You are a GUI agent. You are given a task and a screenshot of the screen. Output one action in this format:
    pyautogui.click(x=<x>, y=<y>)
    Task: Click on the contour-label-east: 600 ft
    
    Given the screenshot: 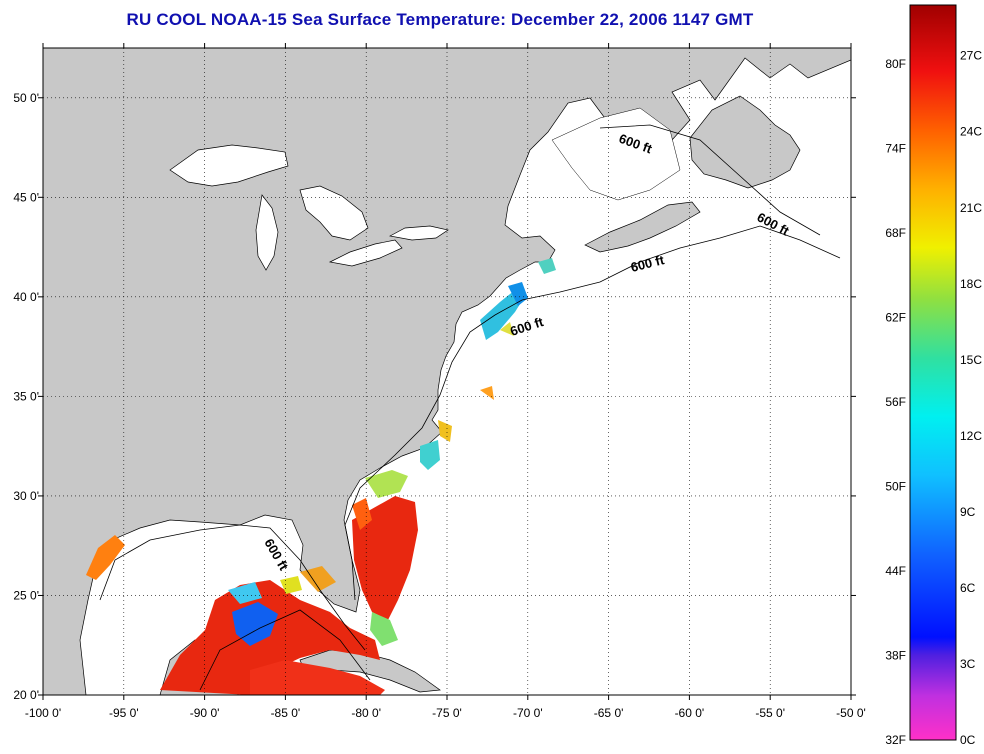 What is the action you would take?
    pyautogui.click(x=774, y=224)
    